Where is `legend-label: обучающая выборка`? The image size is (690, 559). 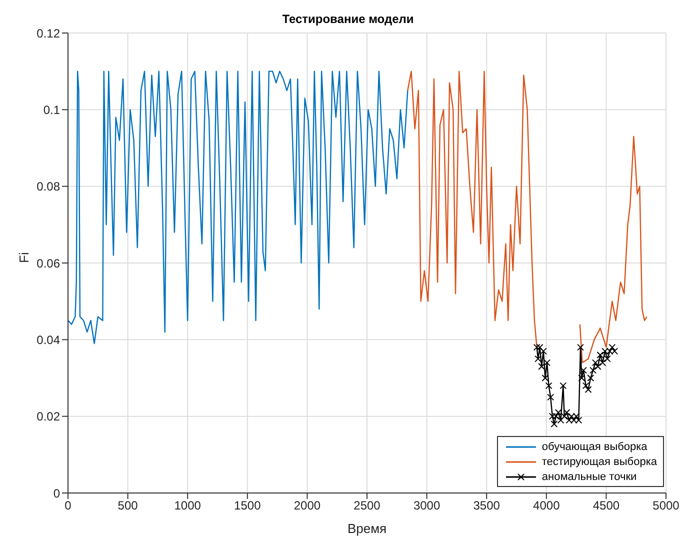 legend-label: обучающая выборка is located at coordinates (595, 446).